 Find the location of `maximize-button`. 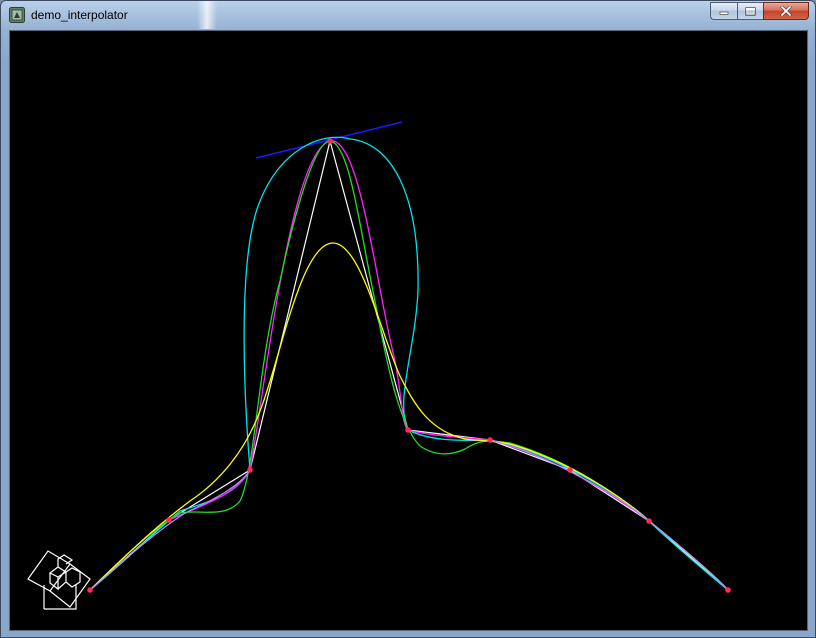

maximize-button is located at coordinates (750, 11).